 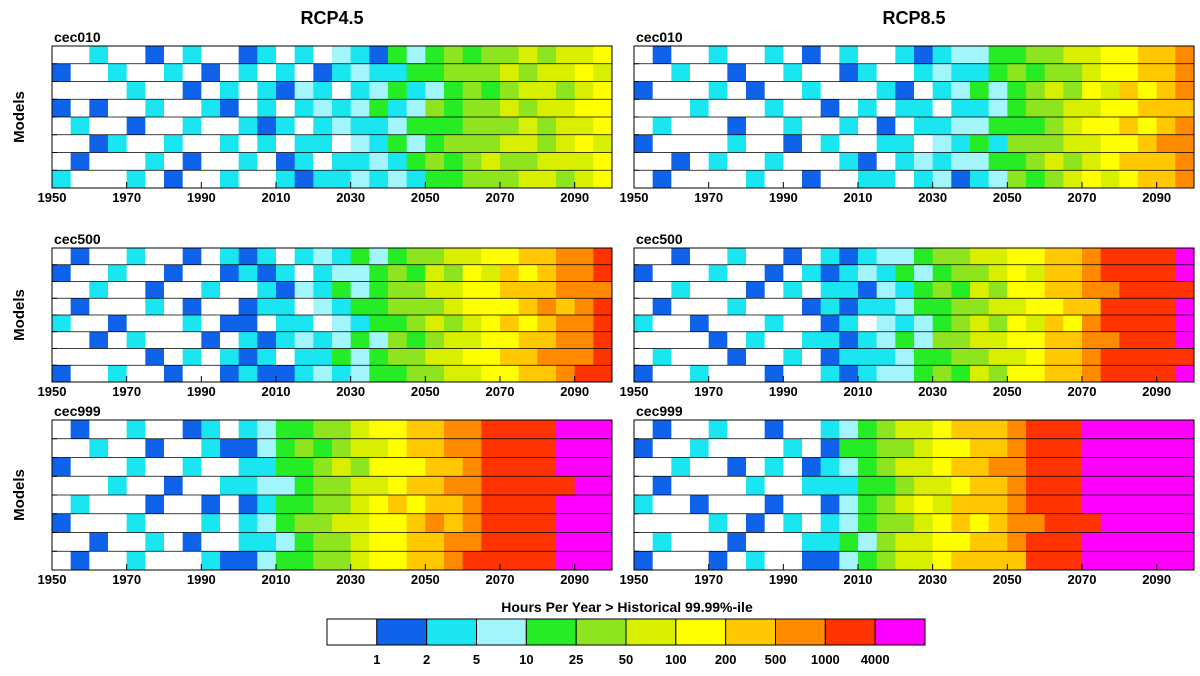 What do you see at coordinates (331, 18) in the screenshot?
I see `column-title: RCP4.5` at bounding box center [331, 18].